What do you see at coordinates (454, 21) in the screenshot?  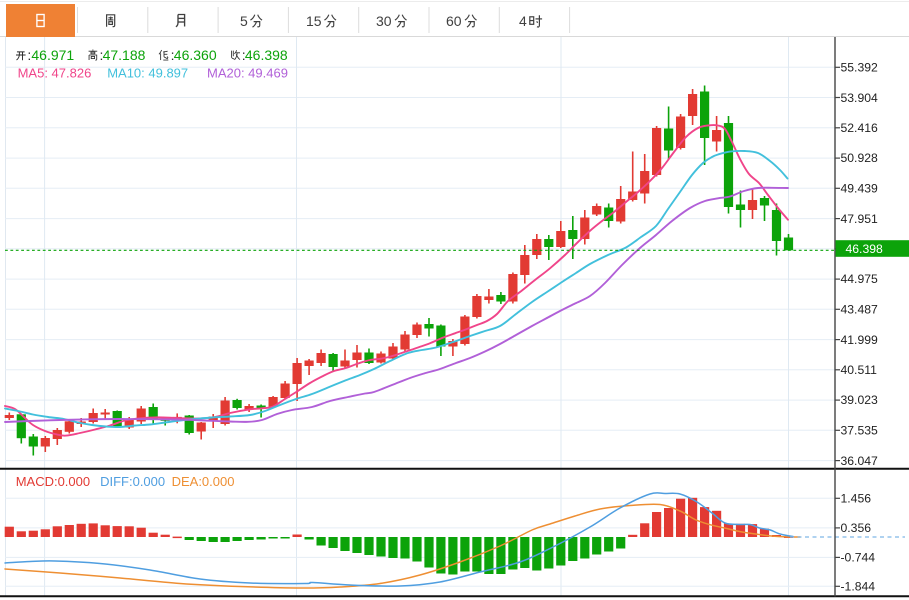 I see `svg-text: 60` at bounding box center [454, 21].